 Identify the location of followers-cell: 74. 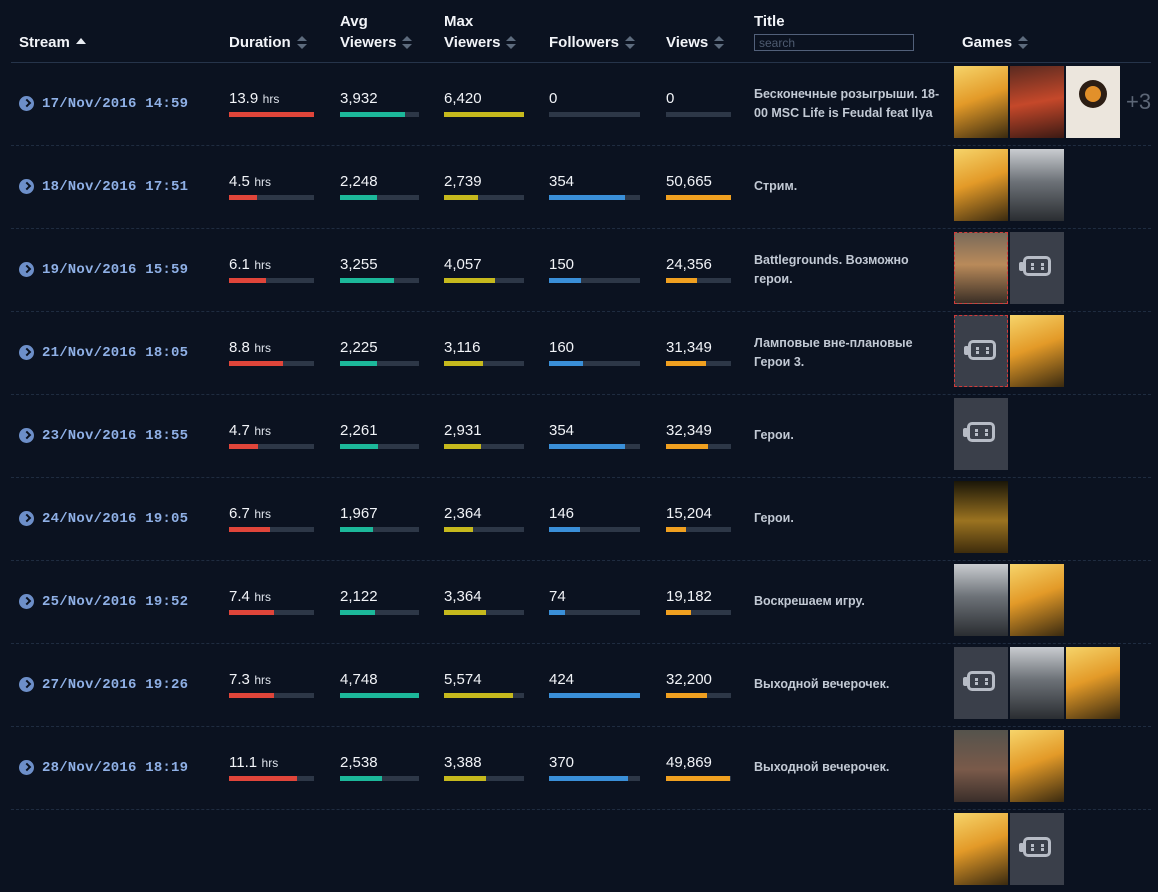
(594, 601).